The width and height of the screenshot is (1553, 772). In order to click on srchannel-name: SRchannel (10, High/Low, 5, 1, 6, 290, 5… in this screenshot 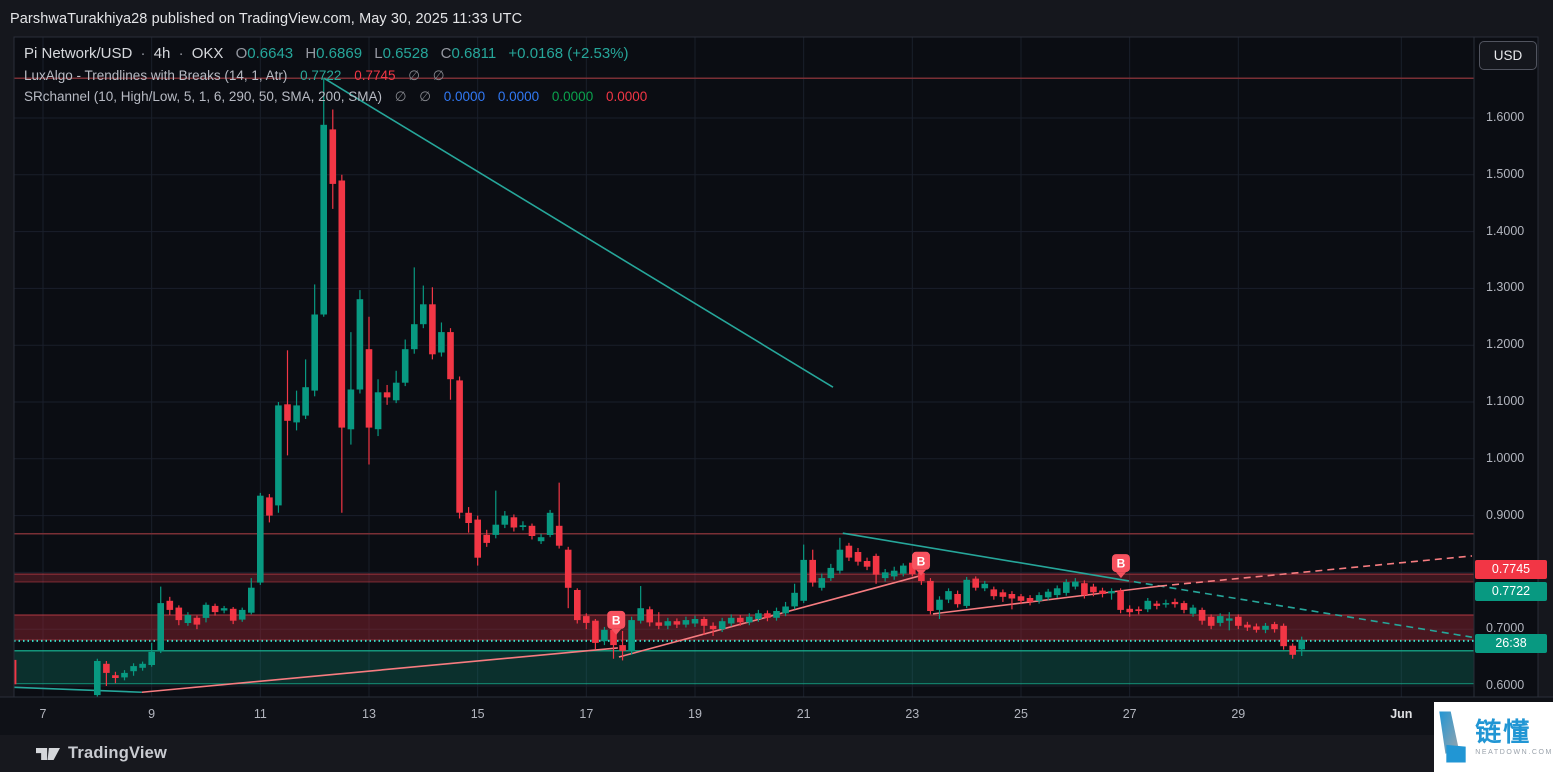, I will do `click(203, 96)`.